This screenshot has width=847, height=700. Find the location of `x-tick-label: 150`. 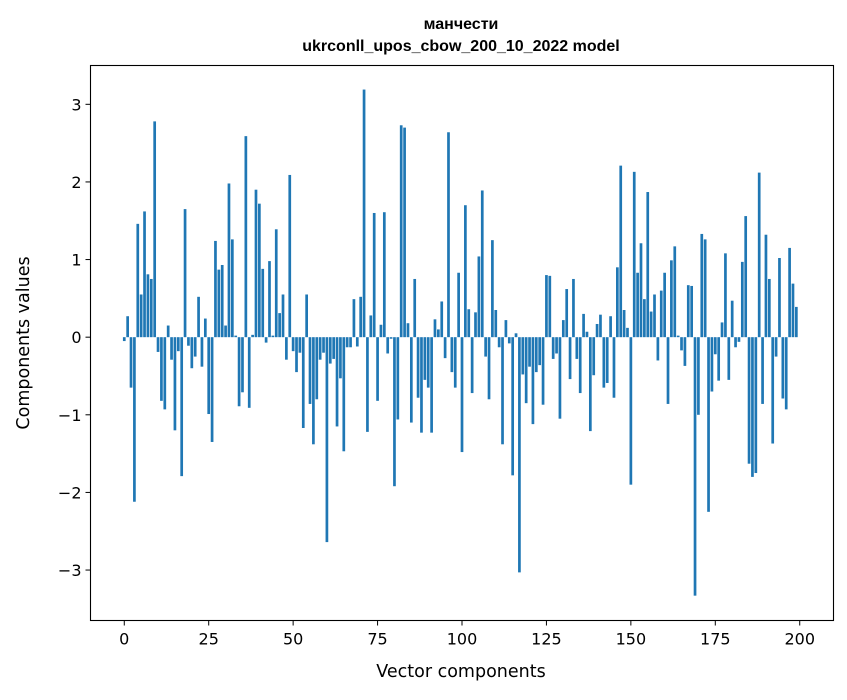

x-tick-label: 150 is located at coordinates (631, 639).